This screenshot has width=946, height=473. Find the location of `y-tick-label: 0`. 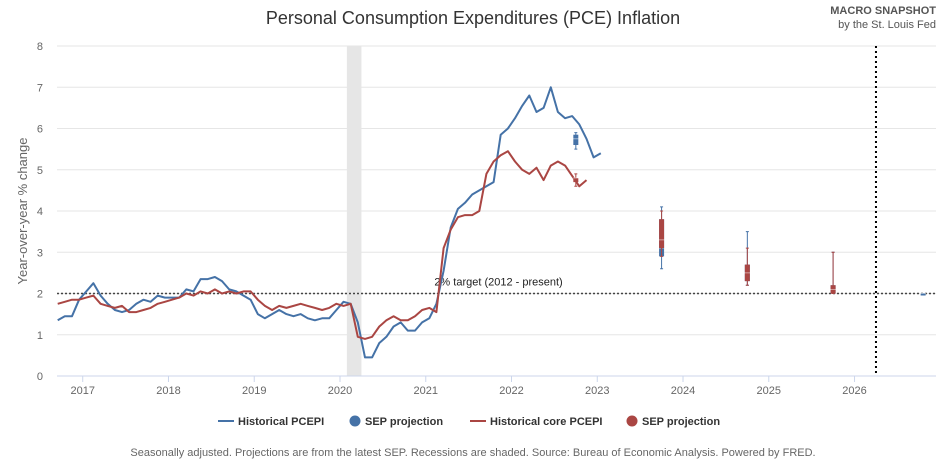

y-tick-label: 0 is located at coordinates (40, 377).